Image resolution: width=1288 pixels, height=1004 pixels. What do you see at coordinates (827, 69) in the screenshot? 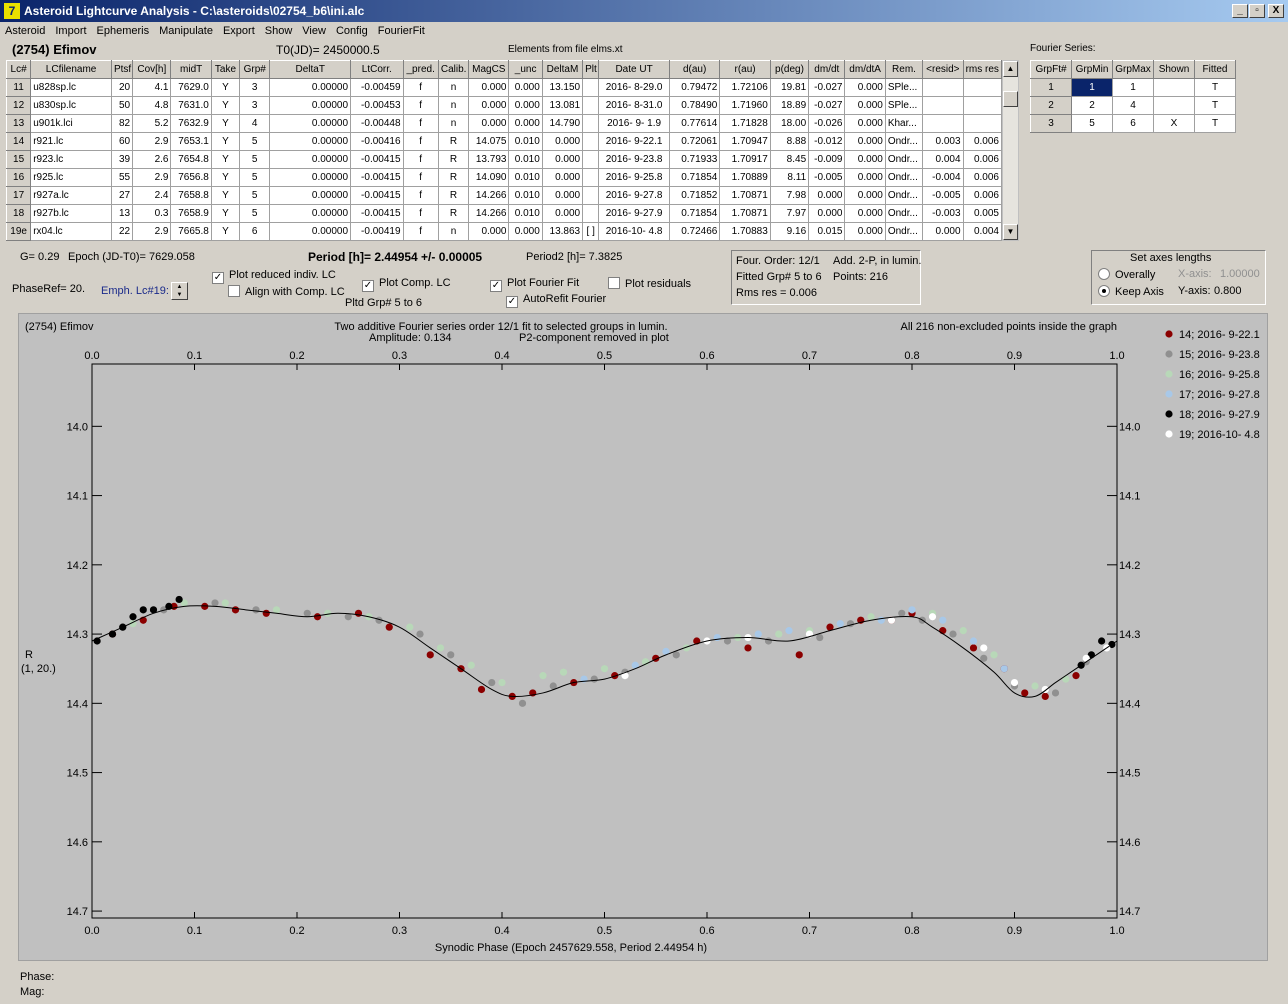
I see `column-header: dm/dt` at bounding box center [827, 69].